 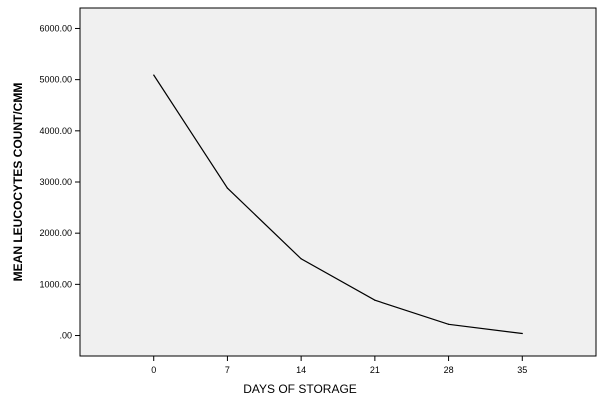 What do you see at coordinates (153, 370) in the screenshot?
I see `x-tick-label: 0` at bounding box center [153, 370].